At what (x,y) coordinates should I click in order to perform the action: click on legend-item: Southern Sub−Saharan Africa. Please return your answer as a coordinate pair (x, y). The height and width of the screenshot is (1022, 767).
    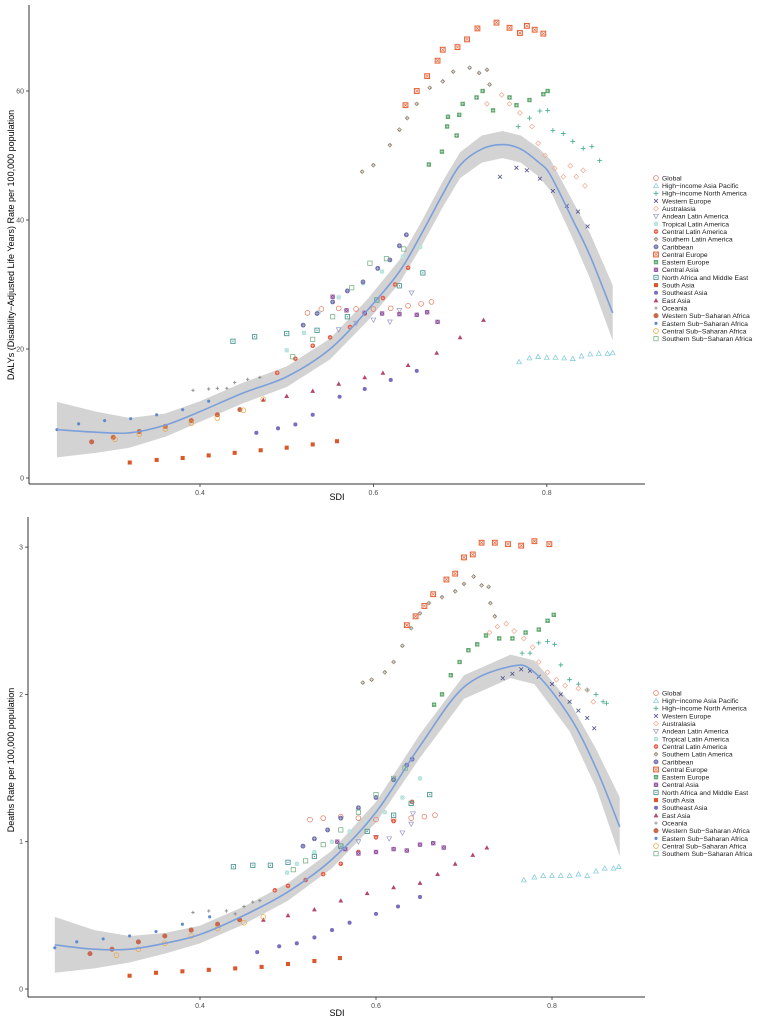
    Looking at the image, I should click on (702, 854).